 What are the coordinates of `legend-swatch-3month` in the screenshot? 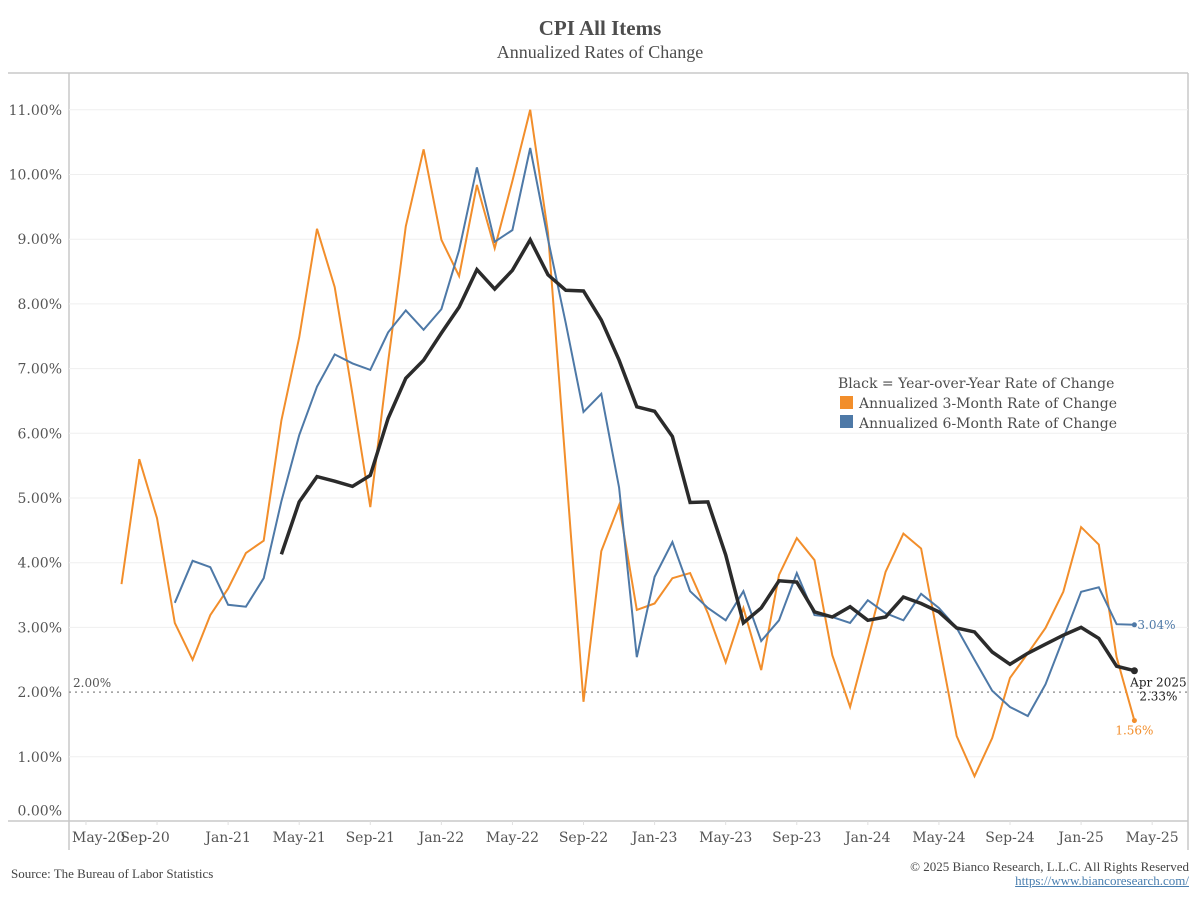 It's located at (846, 402).